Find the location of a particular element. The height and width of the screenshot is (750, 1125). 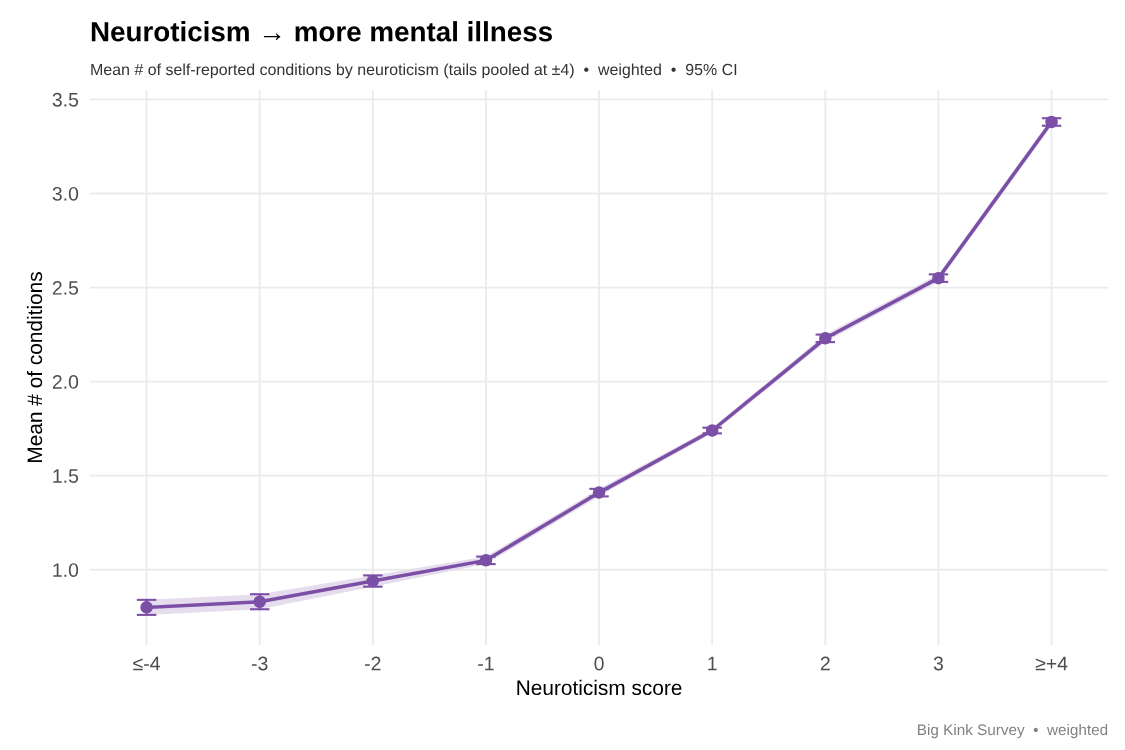

y-tick-label: 2.5 is located at coordinates (65, 288).